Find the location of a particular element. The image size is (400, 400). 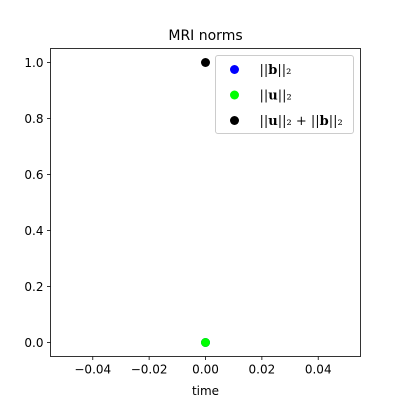

y-tick-label: 0.0 is located at coordinates (33, 343).